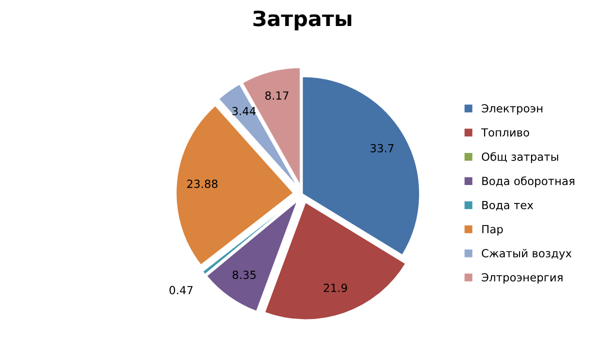 This screenshot has width=605, height=340. Describe the element at coordinates (520, 158) in the screenshot. I see `legend-label: Общ затраты` at that location.